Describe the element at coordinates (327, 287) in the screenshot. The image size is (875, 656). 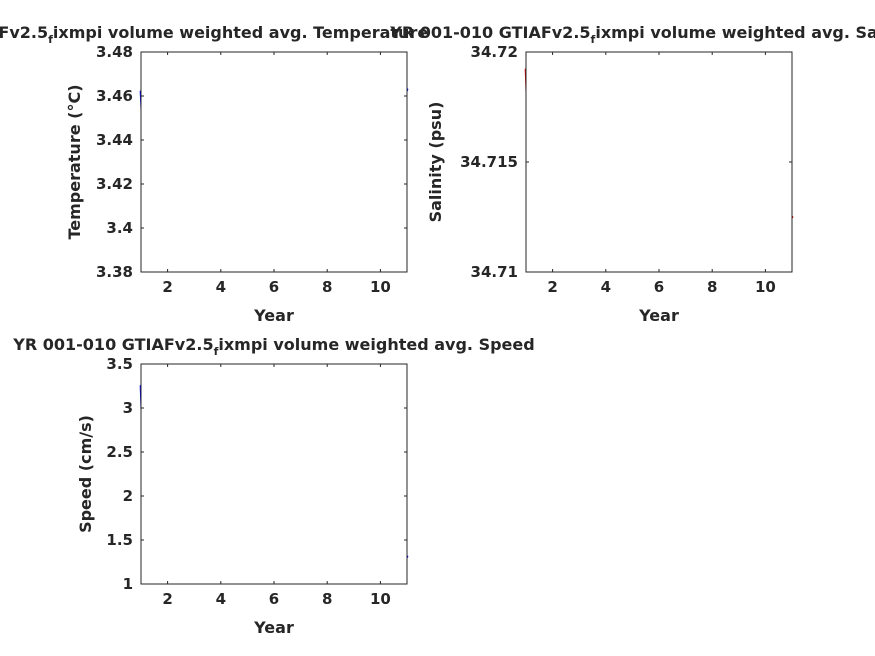
I see `temp-x-tick-label: 8` at that location.